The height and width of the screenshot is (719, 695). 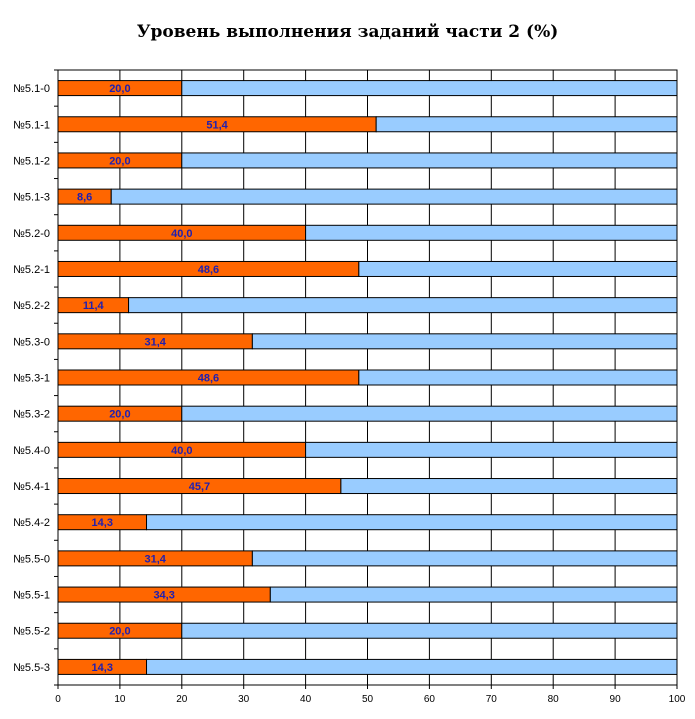 I want to click on category-label: №5.5-0, so click(x=31, y=559).